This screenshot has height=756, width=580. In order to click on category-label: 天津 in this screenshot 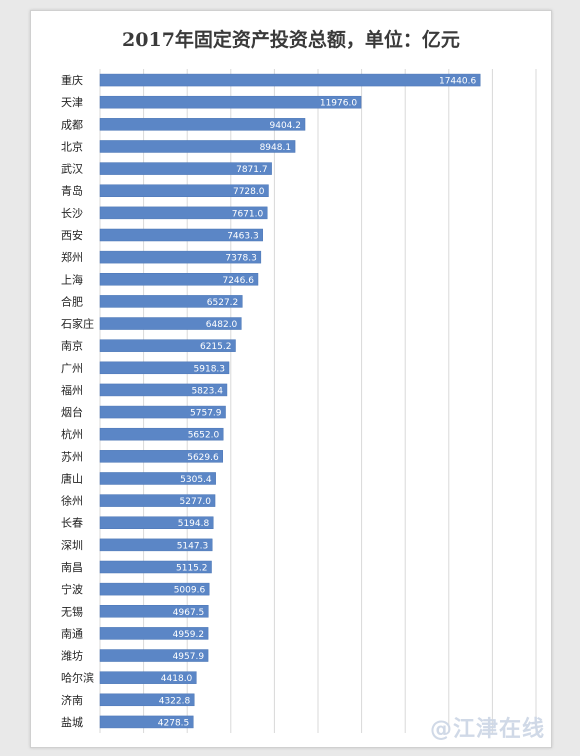, I will do `click(72, 102)`.